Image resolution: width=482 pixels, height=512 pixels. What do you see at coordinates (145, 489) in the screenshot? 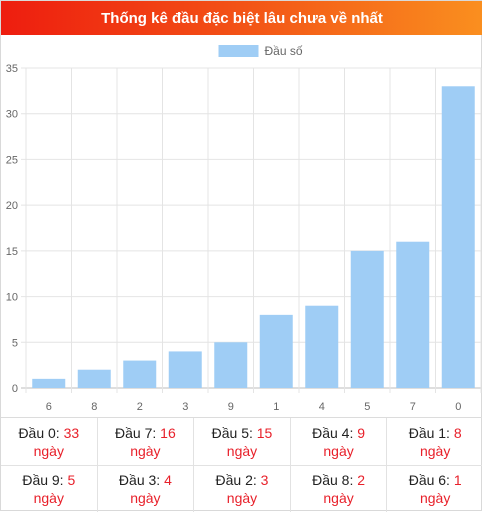
I see `stats-cell: Đầu 3: 4 ngày` at bounding box center [145, 489].